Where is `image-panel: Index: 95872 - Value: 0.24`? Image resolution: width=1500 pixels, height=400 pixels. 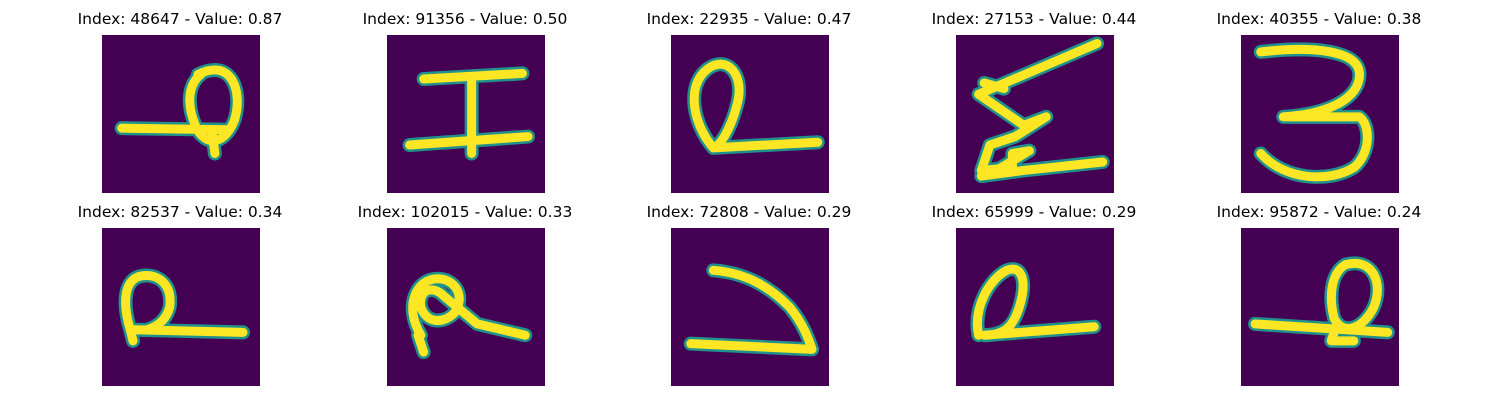 image-panel: Index: 95872 - Value: 0.24 is located at coordinates (1319, 289).